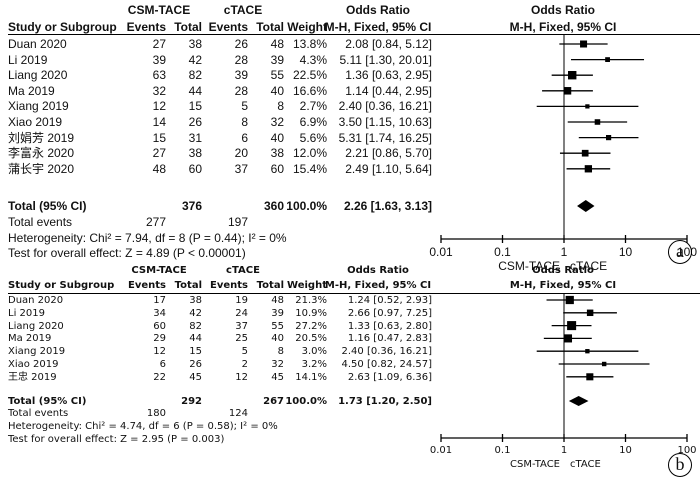 This screenshot has height=481, width=700. I want to click on weight-value: 2.7%, so click(313, 106).